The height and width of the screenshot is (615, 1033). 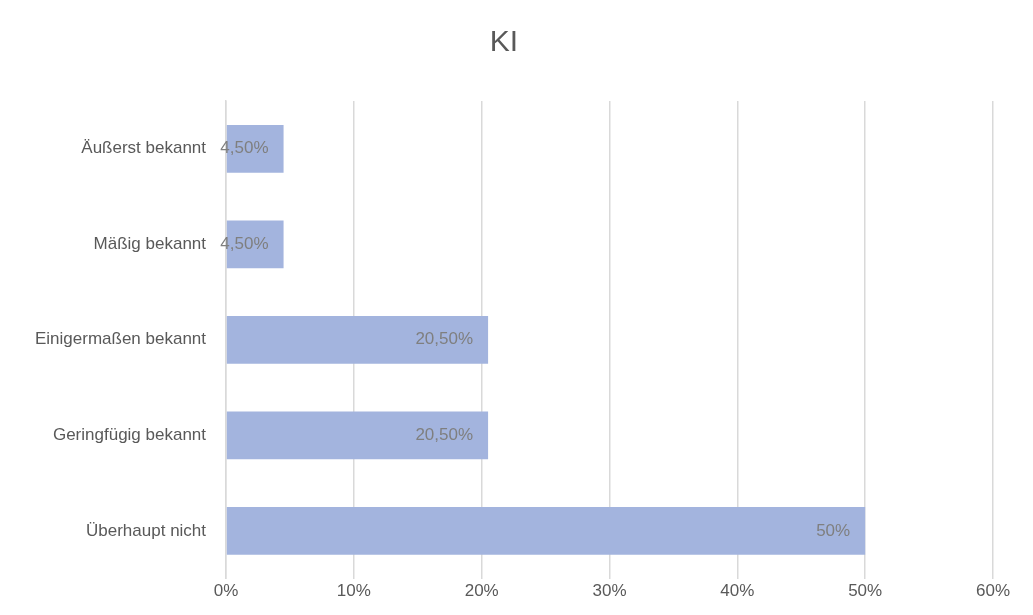 I want to click on x-tick-label: 50%, so click(x=865, y=591).